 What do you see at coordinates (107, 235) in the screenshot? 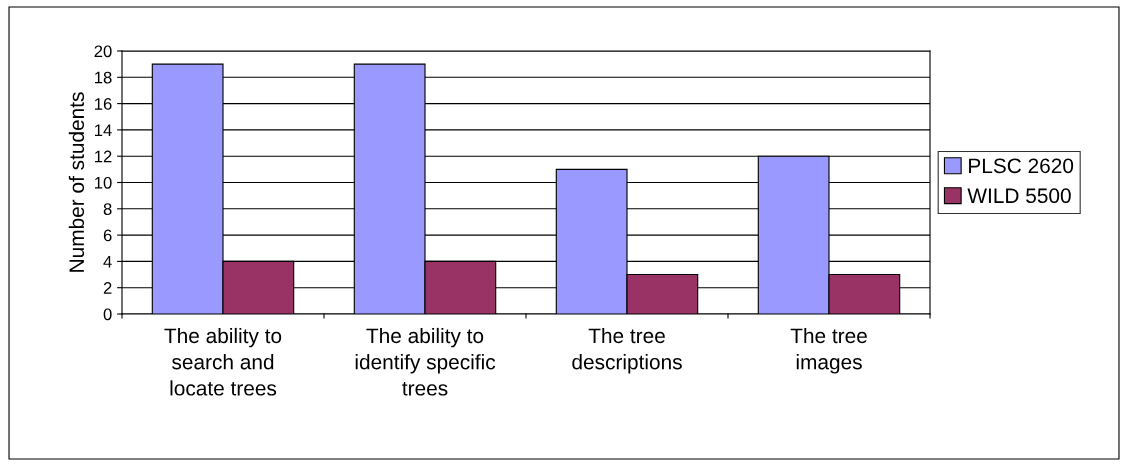
I see `y-tick-label: 6` at bounding box center [107, 235].